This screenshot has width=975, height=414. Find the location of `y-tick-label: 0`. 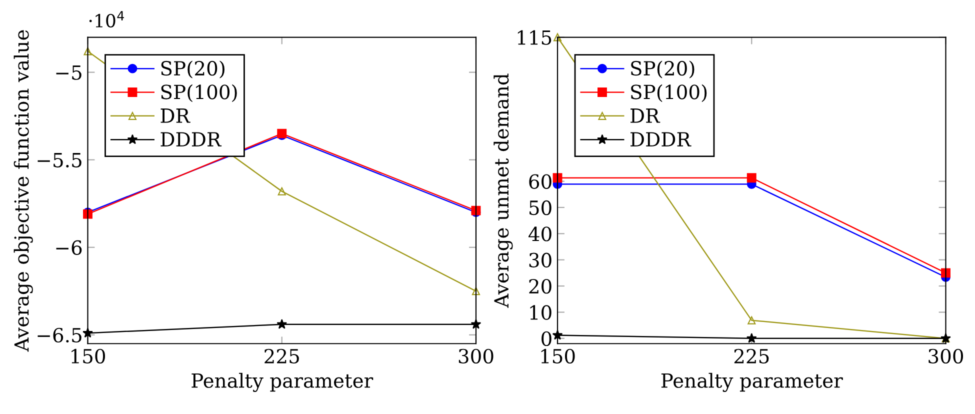

y-tick-label: 0 is located at coordinates (547, 338).